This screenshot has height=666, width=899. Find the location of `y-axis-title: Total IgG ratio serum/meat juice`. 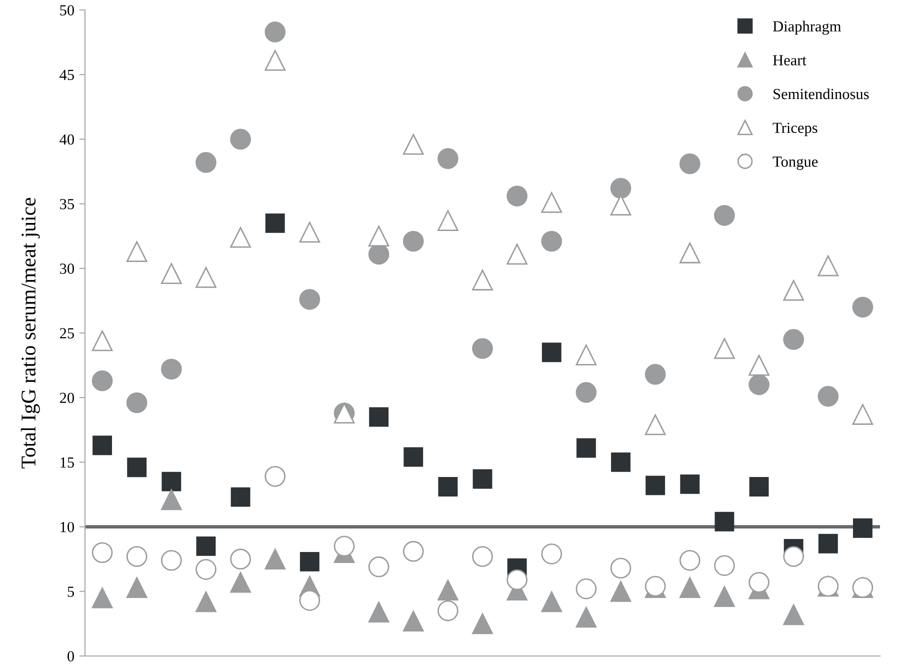

y-axis-title: Total IgG ratio serum/meat juice is located at coordinates (30, 333).